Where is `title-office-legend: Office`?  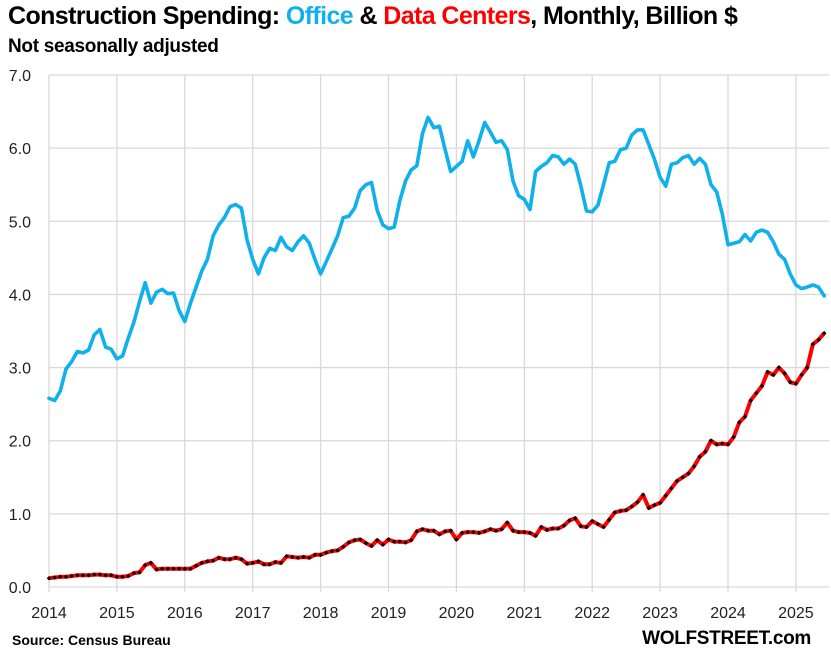 title-office-legend: Office is located at coordinates (319, 16).